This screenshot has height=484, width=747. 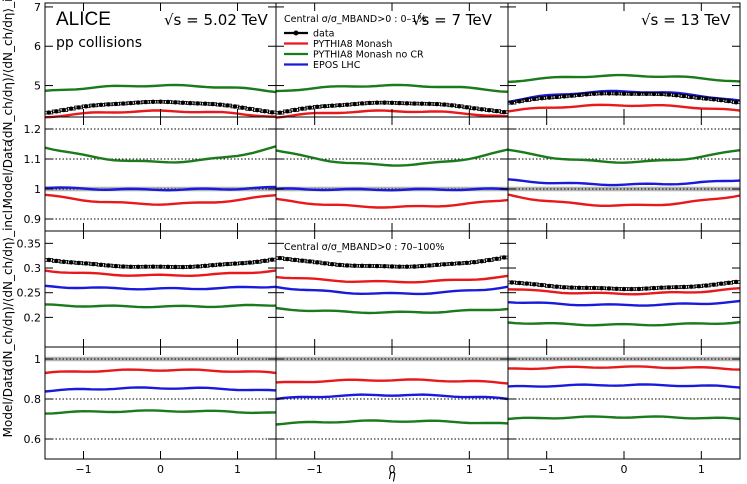 I want to click on panel-r0-c2, so click(x=624, y=60).